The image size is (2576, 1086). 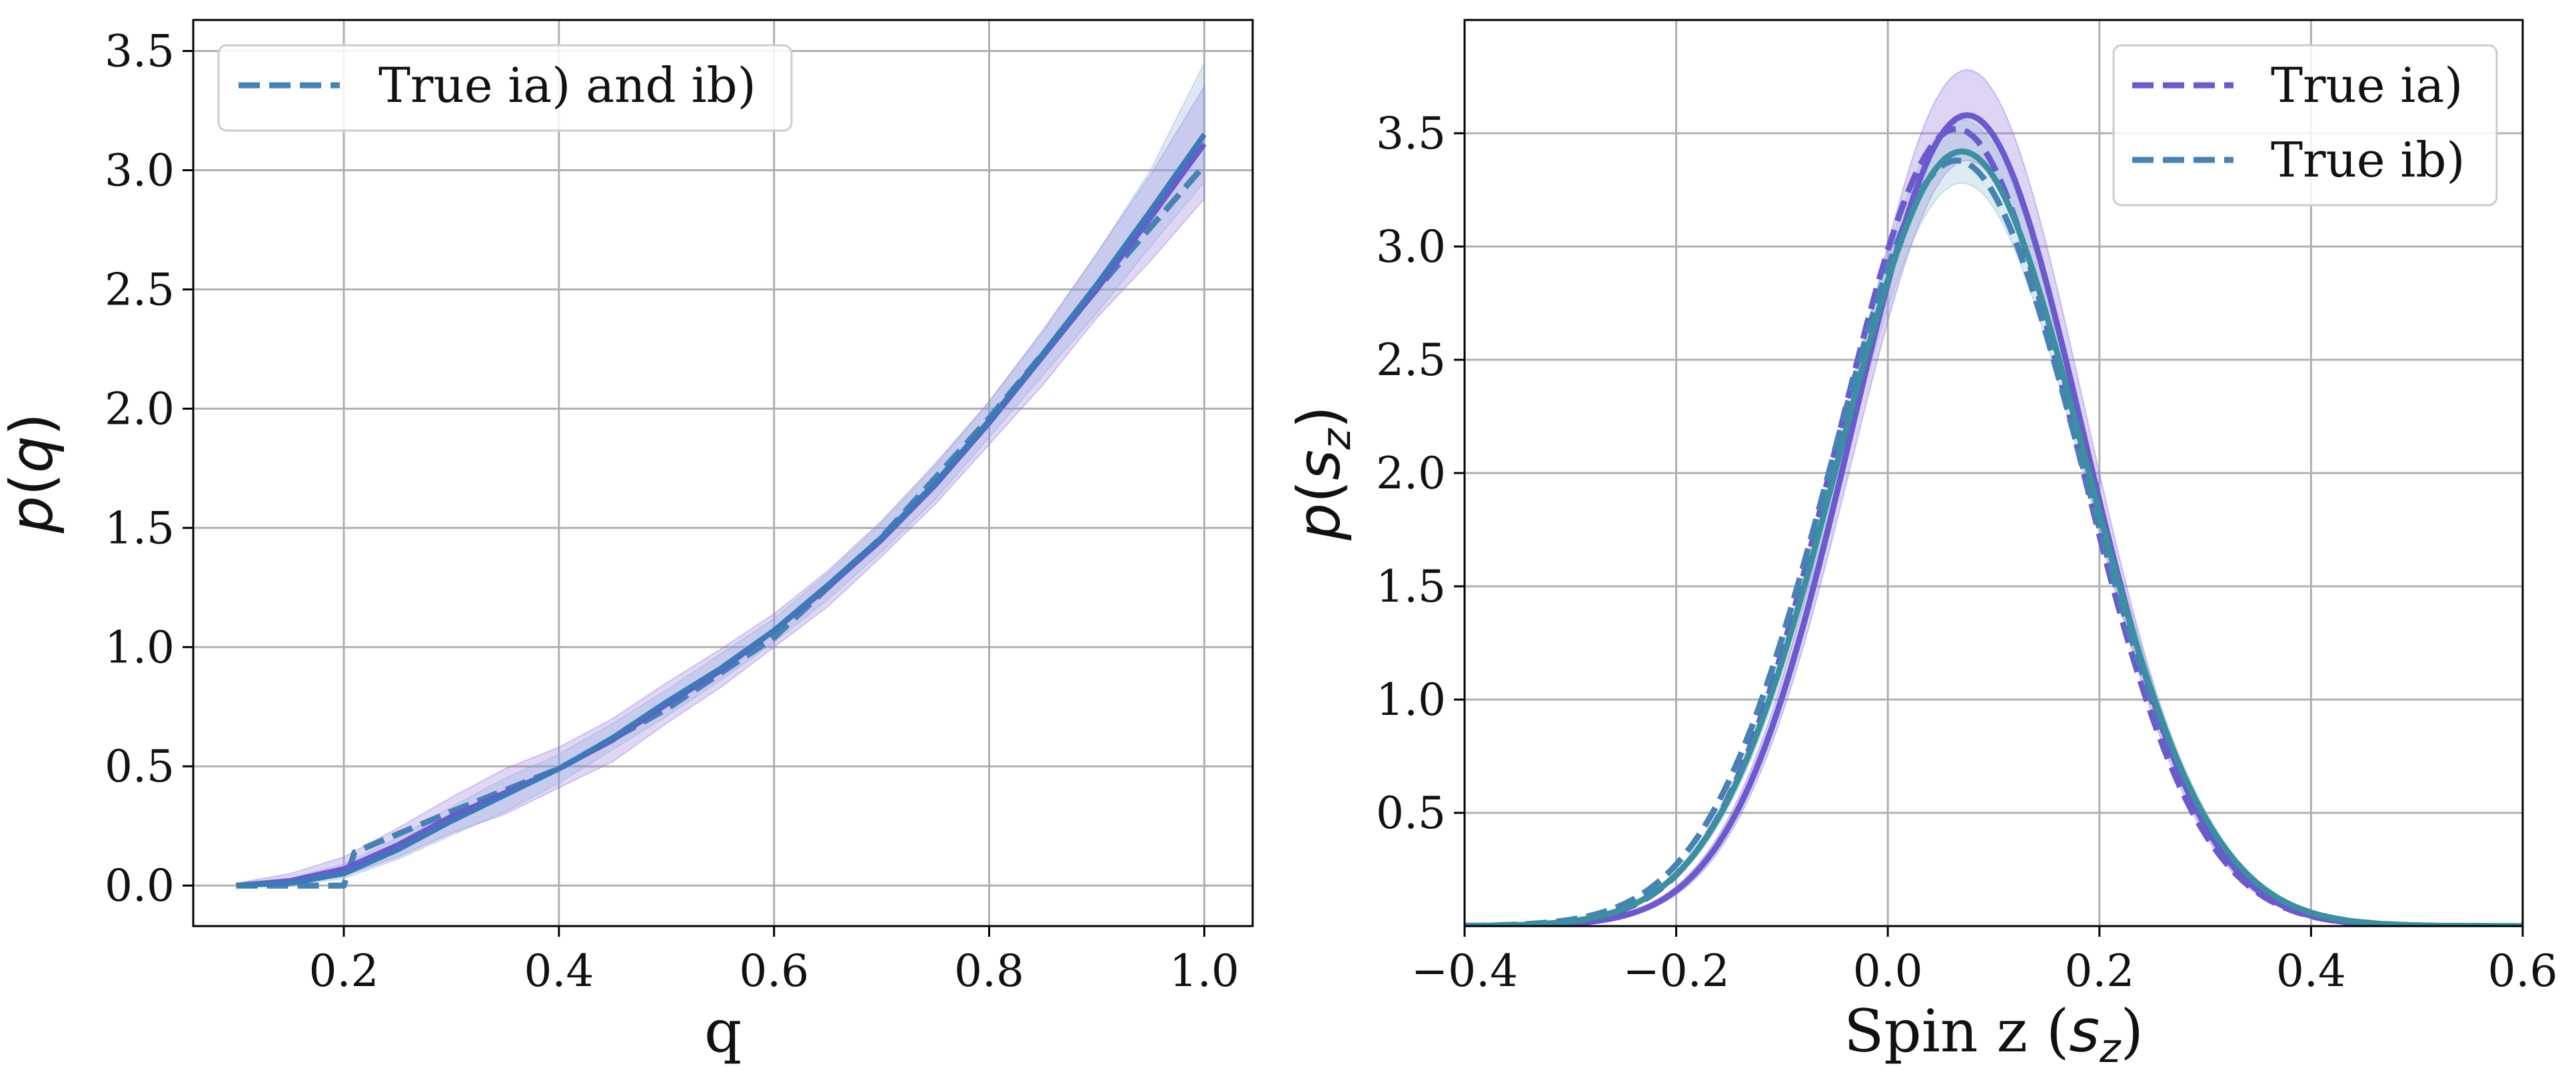 I want to click on left-xtick-label: 0.2, so click(x=344, y=971).